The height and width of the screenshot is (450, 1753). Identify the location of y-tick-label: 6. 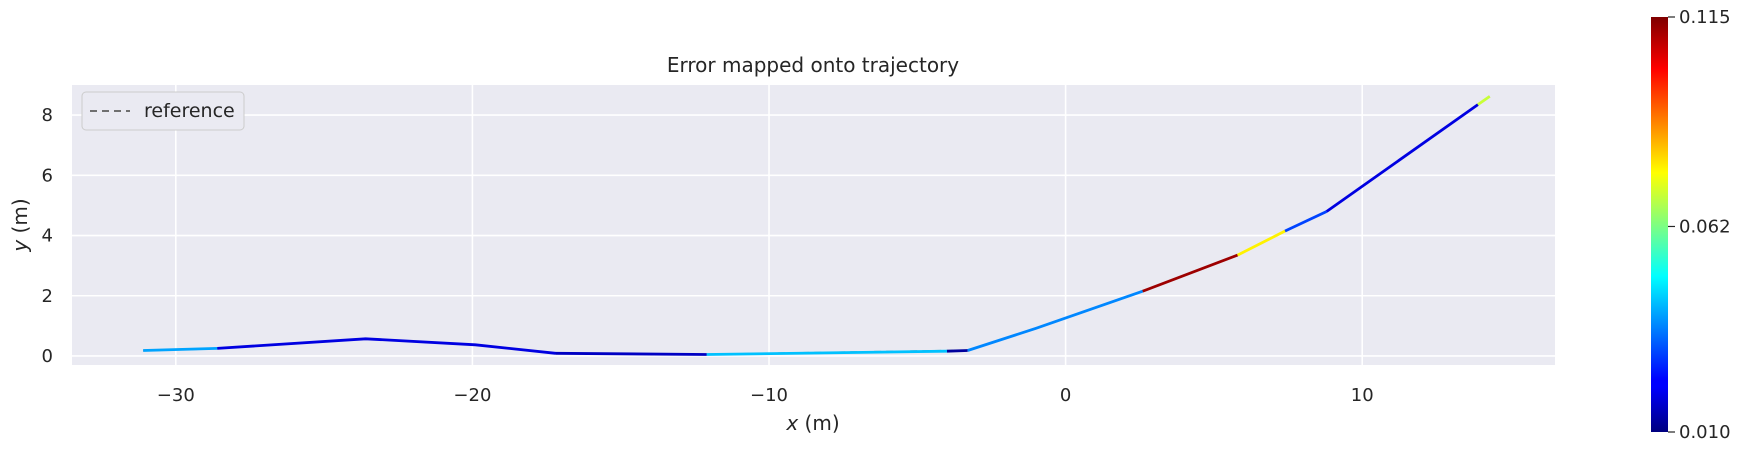
(47, 175).